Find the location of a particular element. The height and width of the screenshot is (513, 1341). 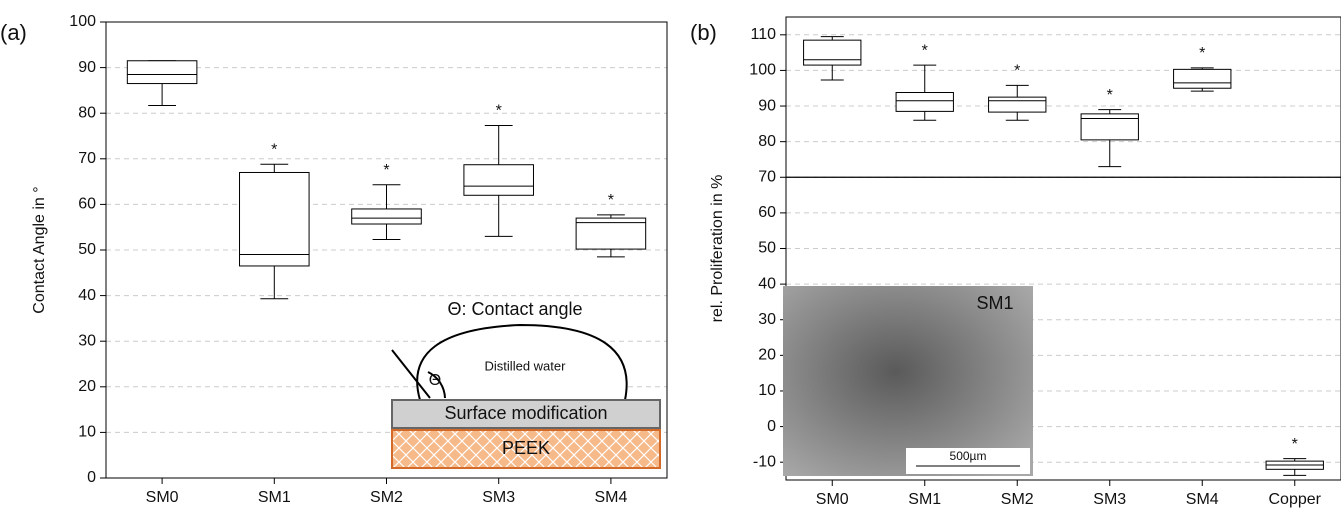

y-tick-label: -10 is located at coordinates (764, 461).